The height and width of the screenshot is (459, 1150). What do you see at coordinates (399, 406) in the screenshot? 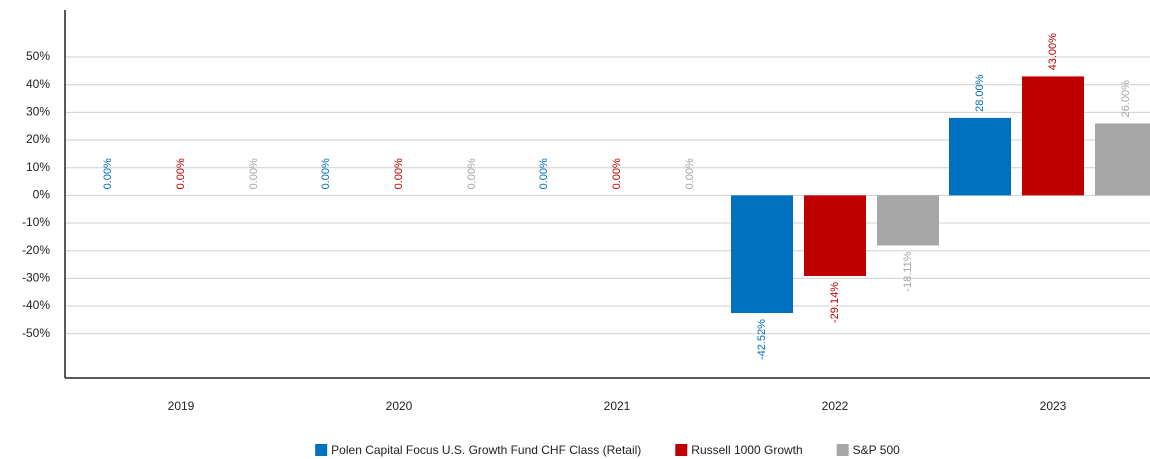
I see `x-tick-label: 2020` at bounding box center [399, 406].